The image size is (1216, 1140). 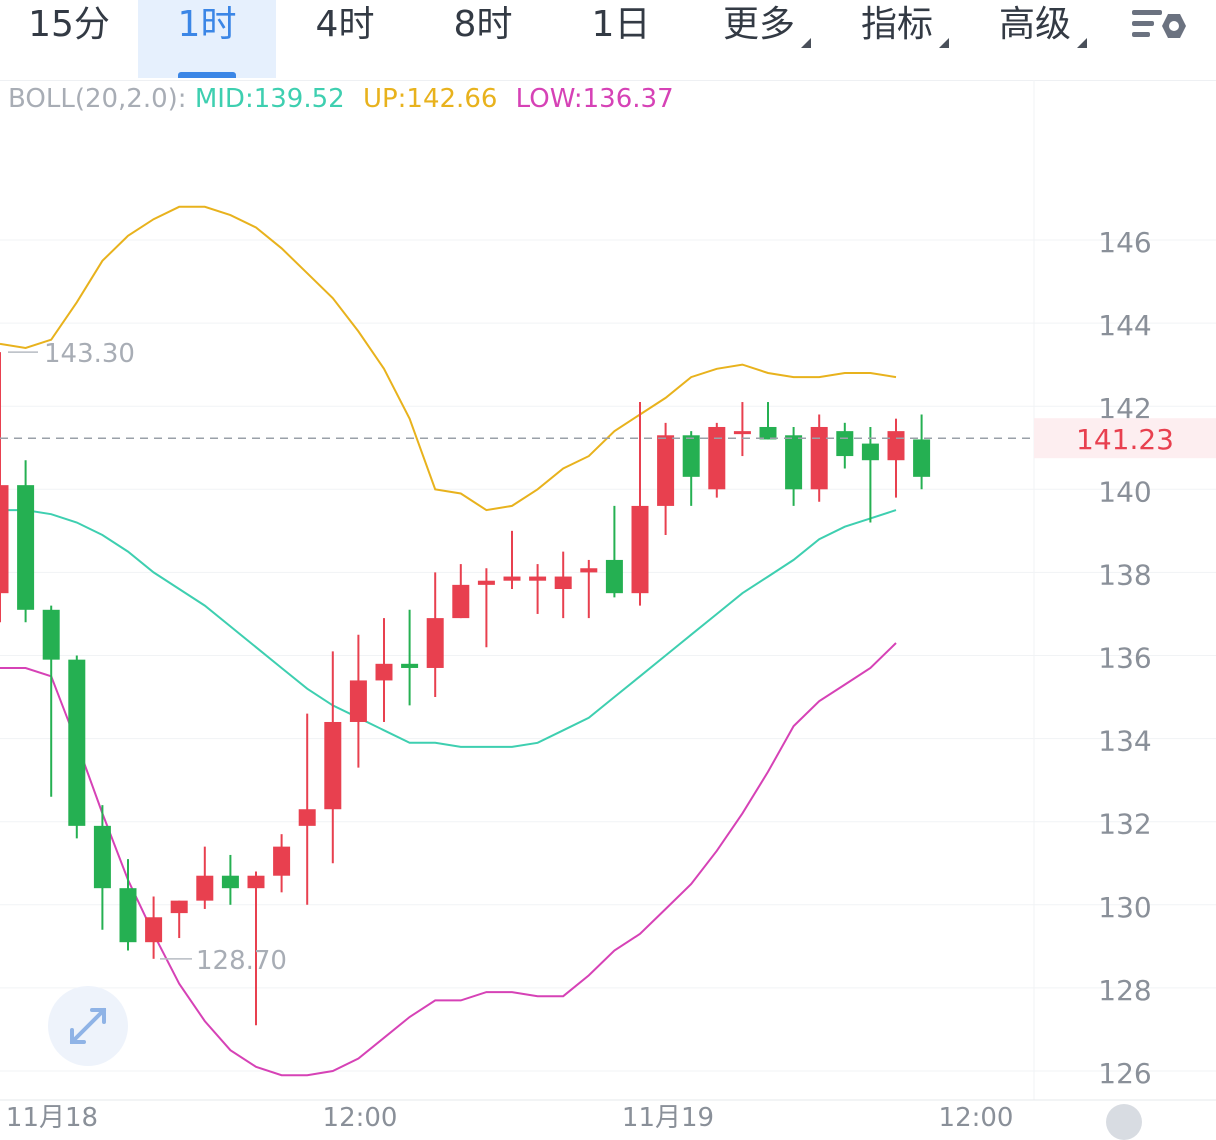 What do you see at coordinates (621, 24) in the screenshot?
I see `tab-label: 1日` at bounding box center [621, 24].